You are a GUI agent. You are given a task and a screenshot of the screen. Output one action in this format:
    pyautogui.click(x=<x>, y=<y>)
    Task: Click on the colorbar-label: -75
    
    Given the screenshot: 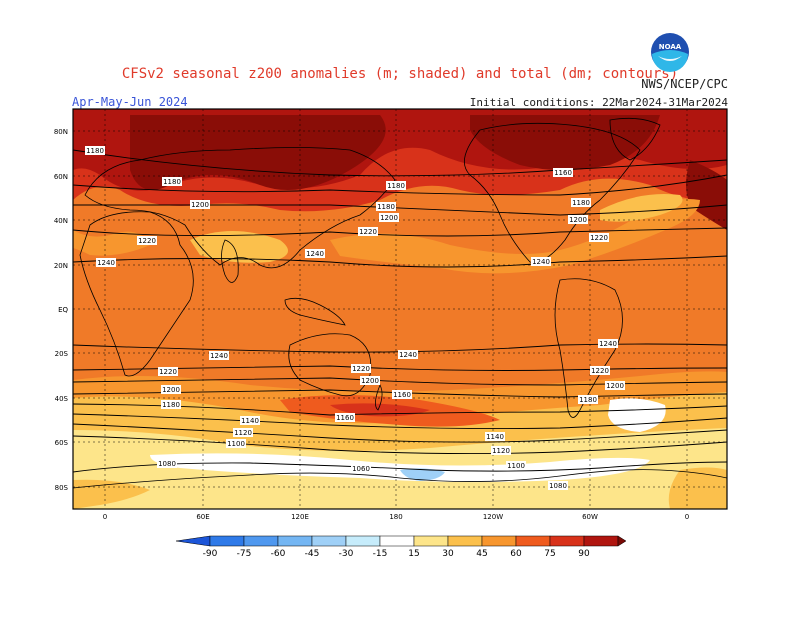 What is the action you would take?
    pyautogui.click(x=244, y=554)
    